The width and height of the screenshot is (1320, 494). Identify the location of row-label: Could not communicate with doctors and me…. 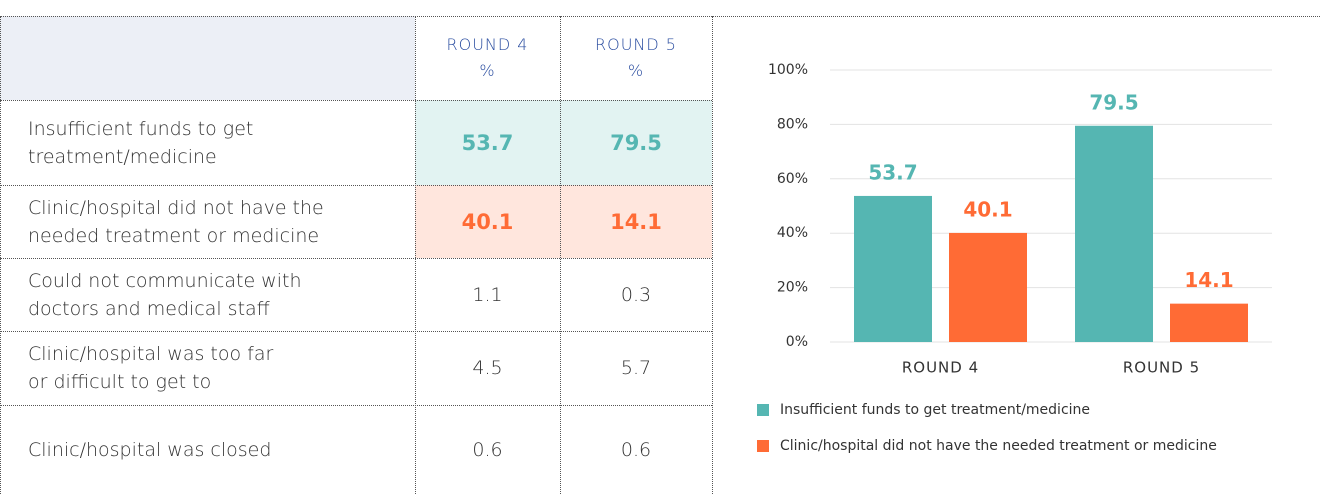
(207, 294).